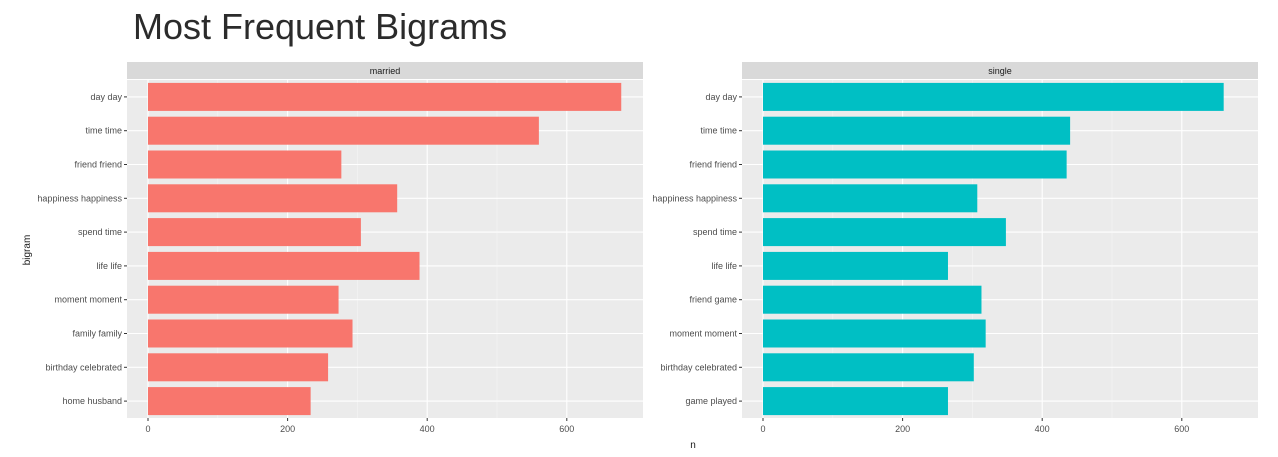 The height and width of the screenshot is (457, 1278). I want to click on y-tick-label: game played, so click(711, 401).